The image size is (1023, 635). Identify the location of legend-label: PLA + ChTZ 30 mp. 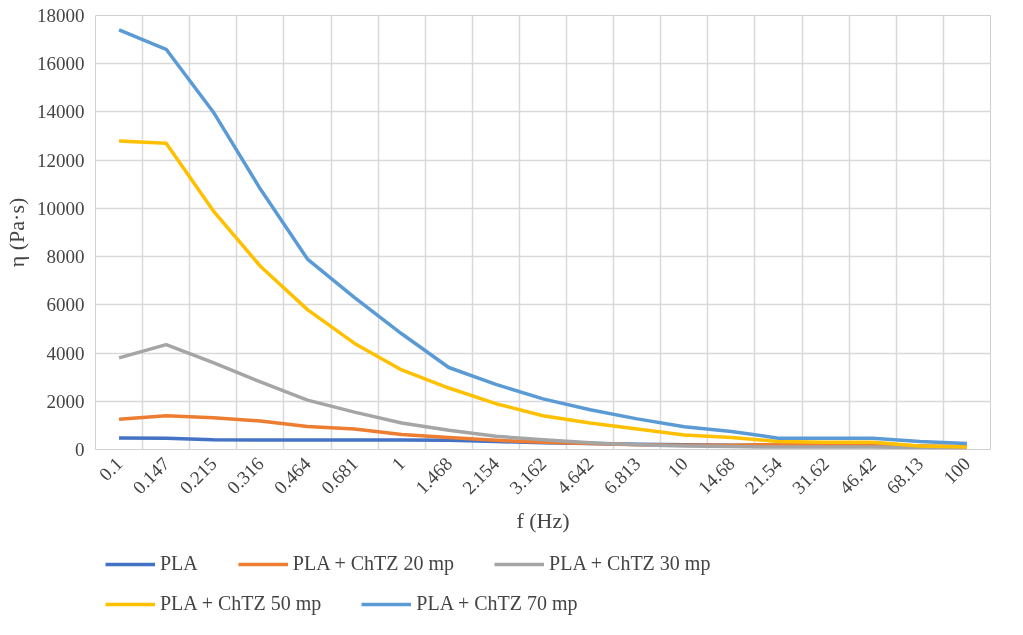
(630, 563).